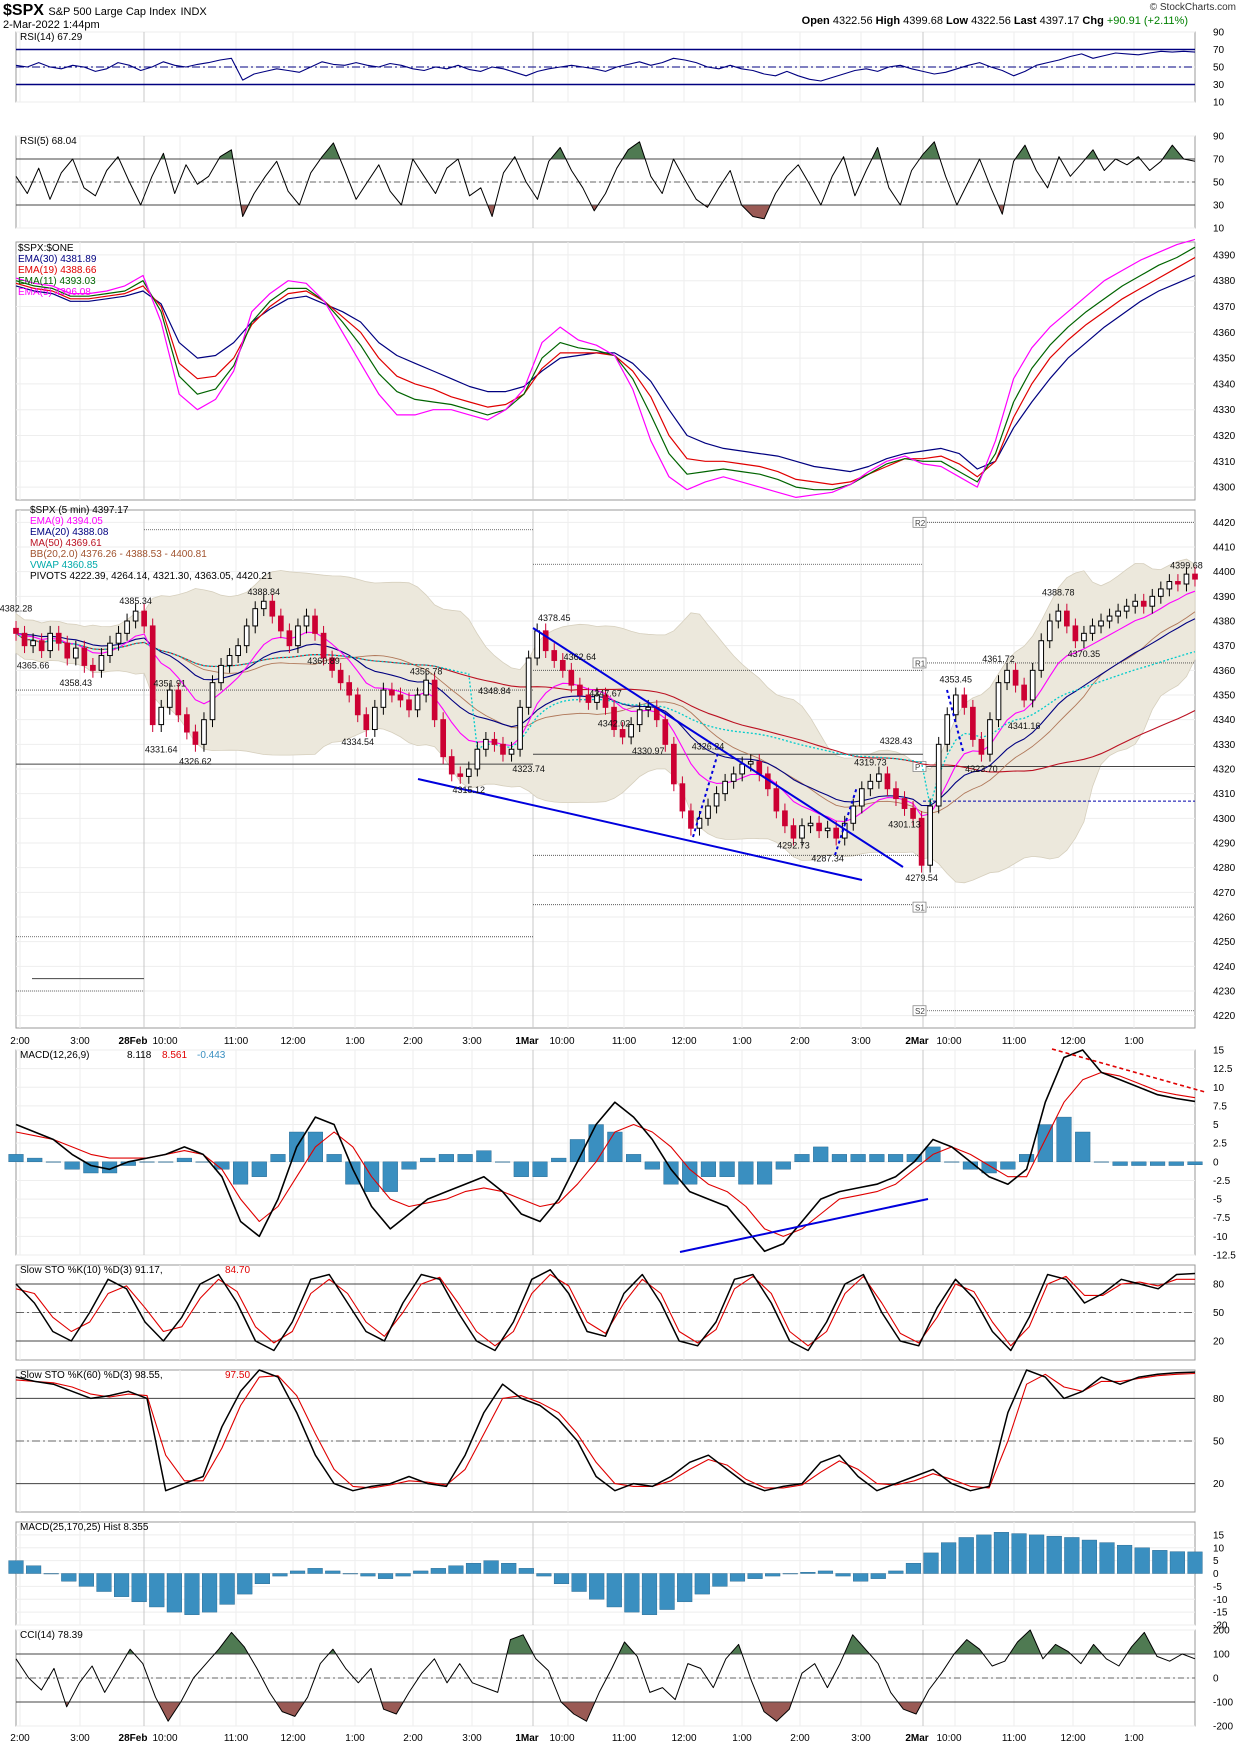 The width and height of the screenshot is (1240, 1747). I want to click on last-value: 4397.17, so click(1059, 21).